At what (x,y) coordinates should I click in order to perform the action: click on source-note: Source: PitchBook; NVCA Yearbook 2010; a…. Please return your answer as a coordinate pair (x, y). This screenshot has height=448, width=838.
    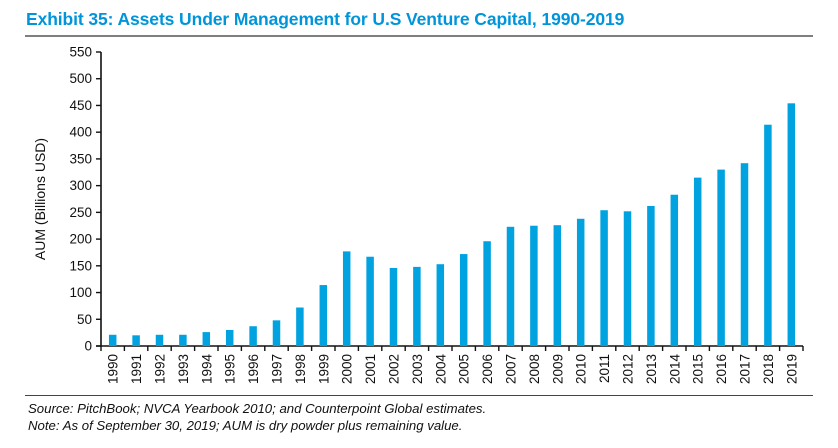
    Looking at the image, I should click on (257, 408).